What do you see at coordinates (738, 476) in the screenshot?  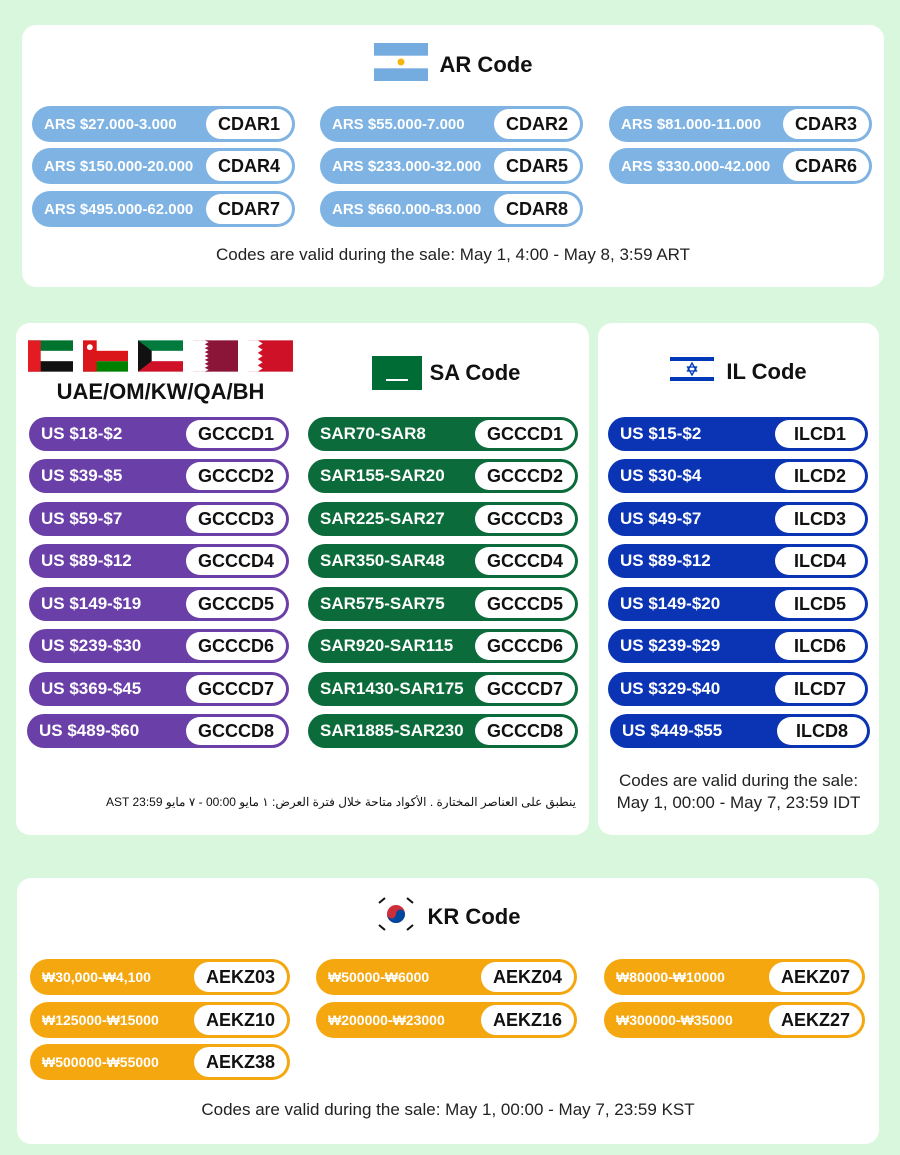 I see `il-code-pill: US $30-$4 ILCD2` at bounding box center [738, 476].